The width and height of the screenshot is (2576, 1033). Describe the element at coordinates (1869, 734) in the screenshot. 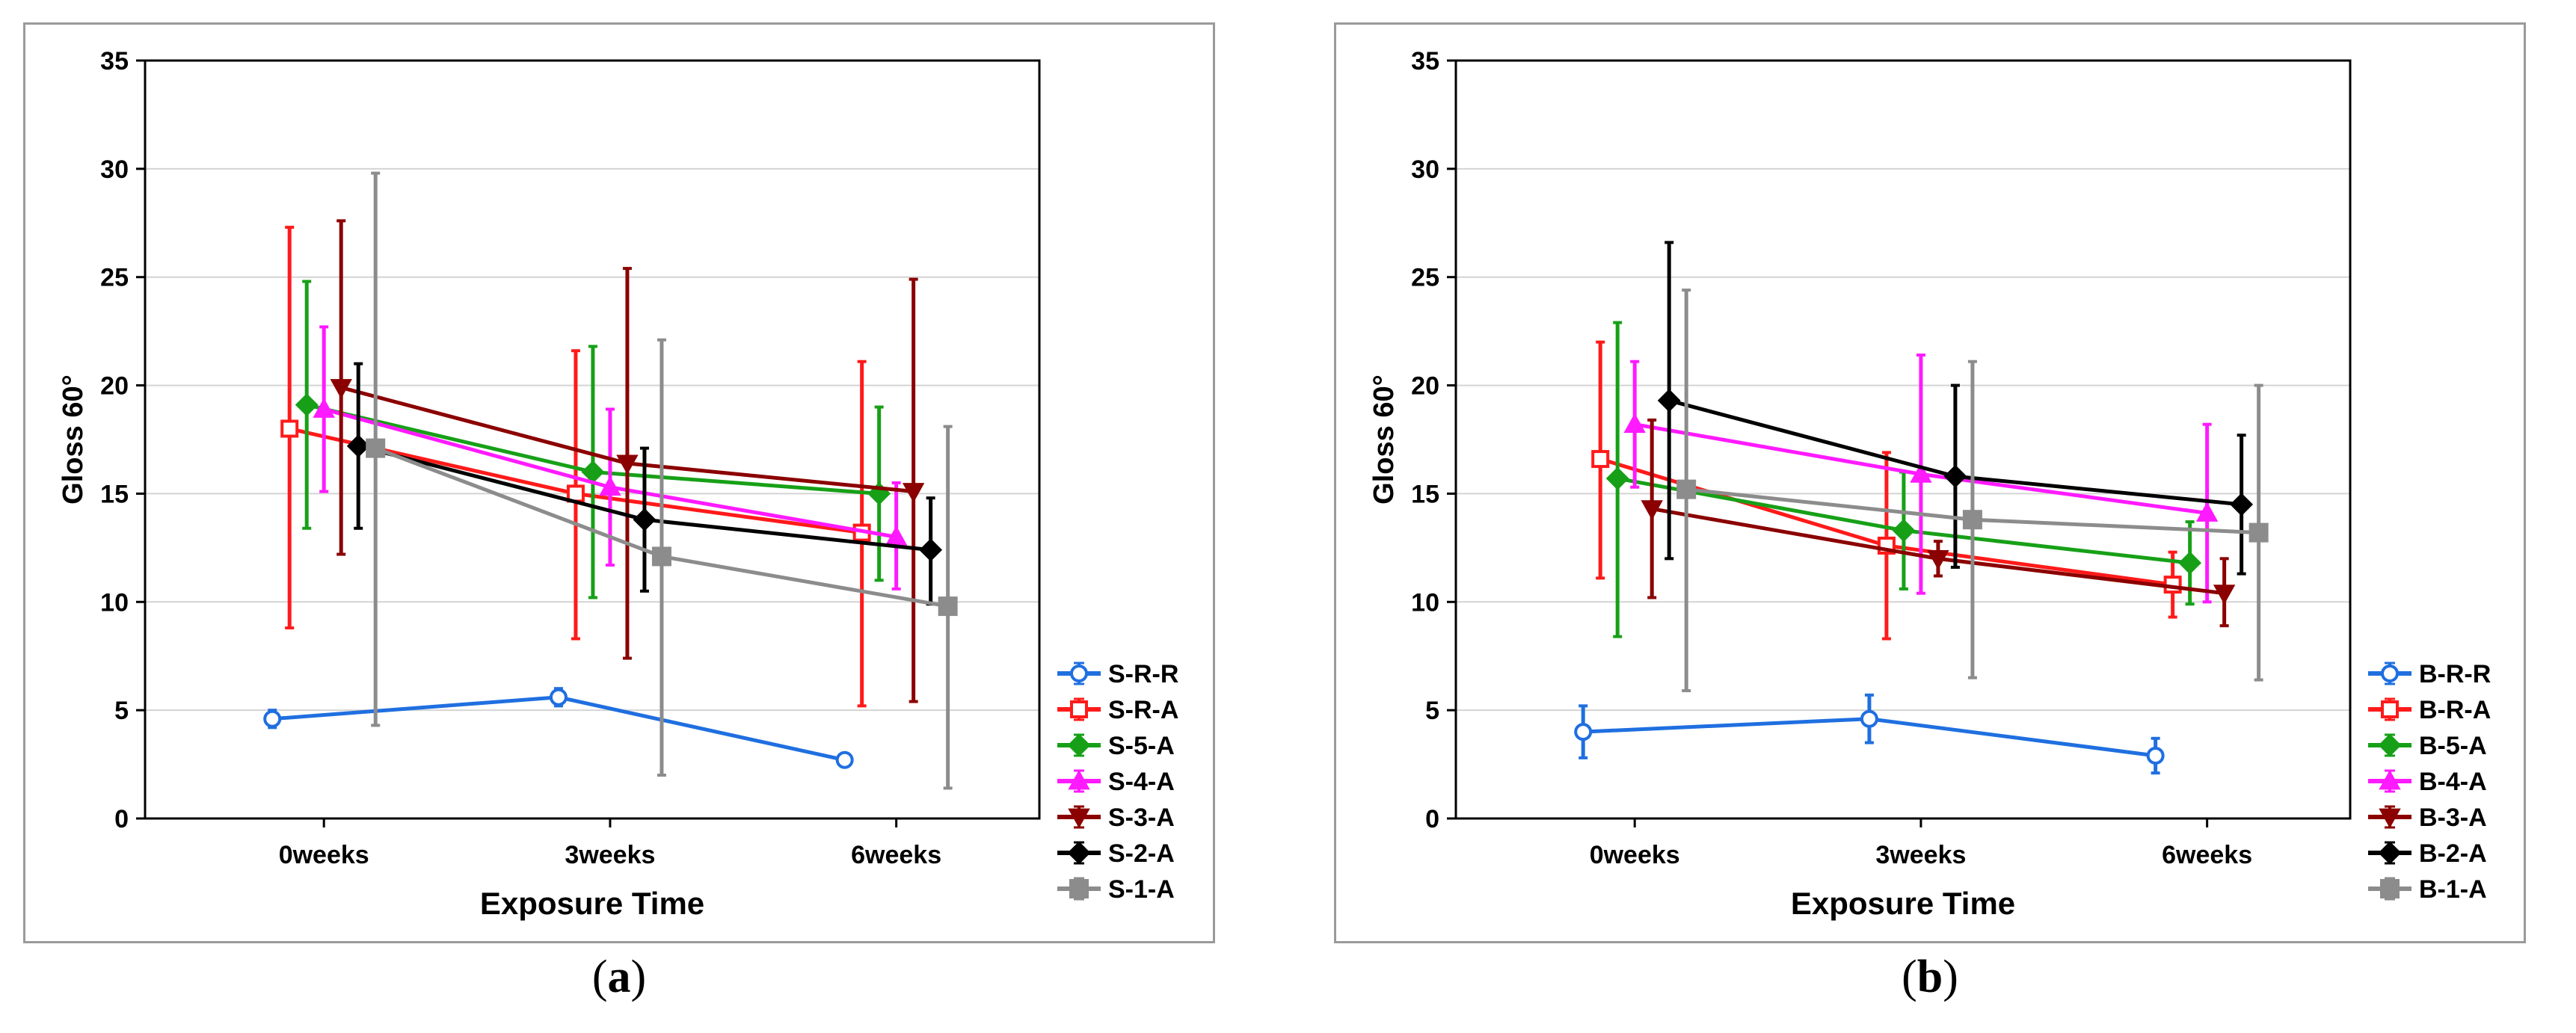

I see `series-b-r-r` at that location.